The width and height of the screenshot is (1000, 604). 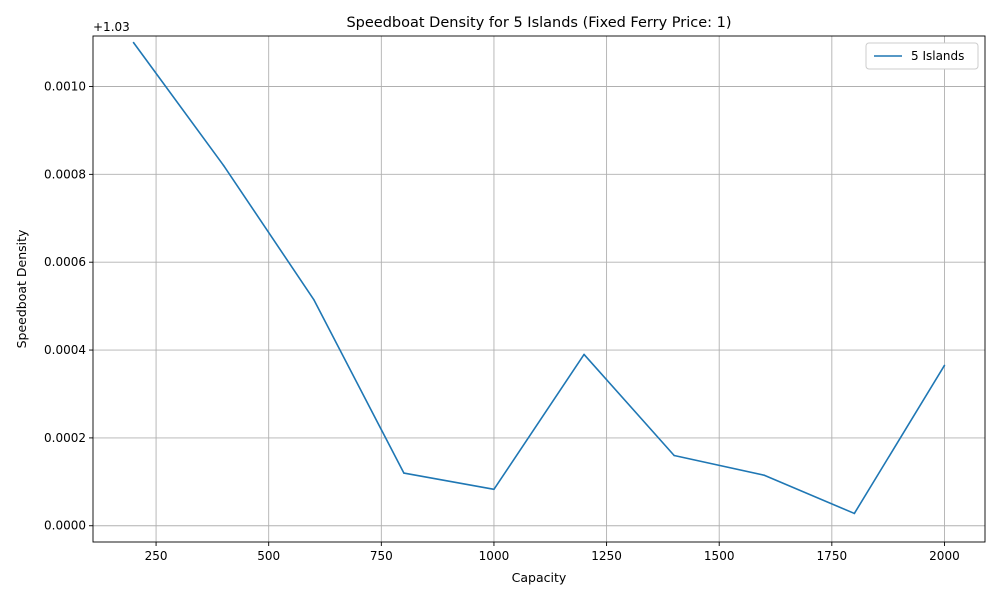 I want to click on x-tick-label: 750, so click(x=381, y=556).